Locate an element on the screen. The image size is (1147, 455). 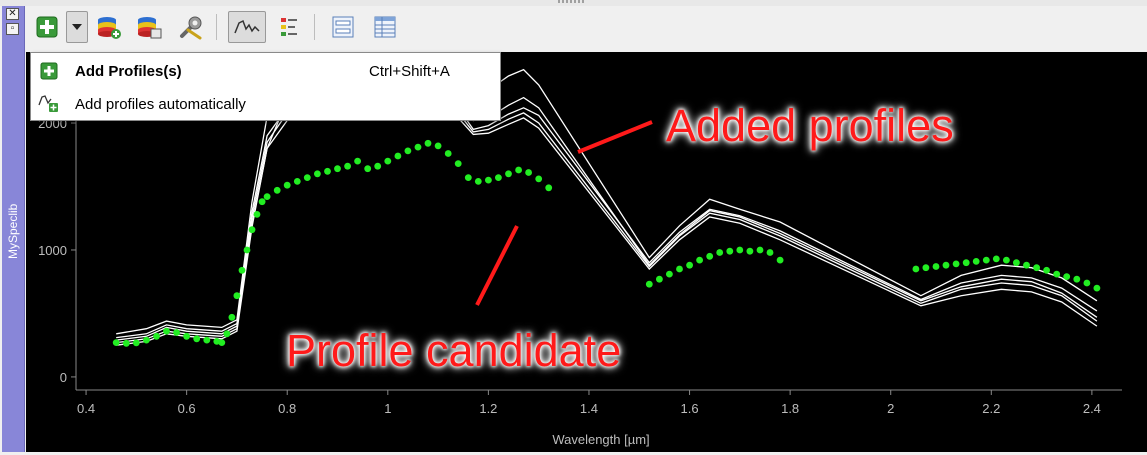
dock-float-button: ▫ is located at coordinates (12, 29).